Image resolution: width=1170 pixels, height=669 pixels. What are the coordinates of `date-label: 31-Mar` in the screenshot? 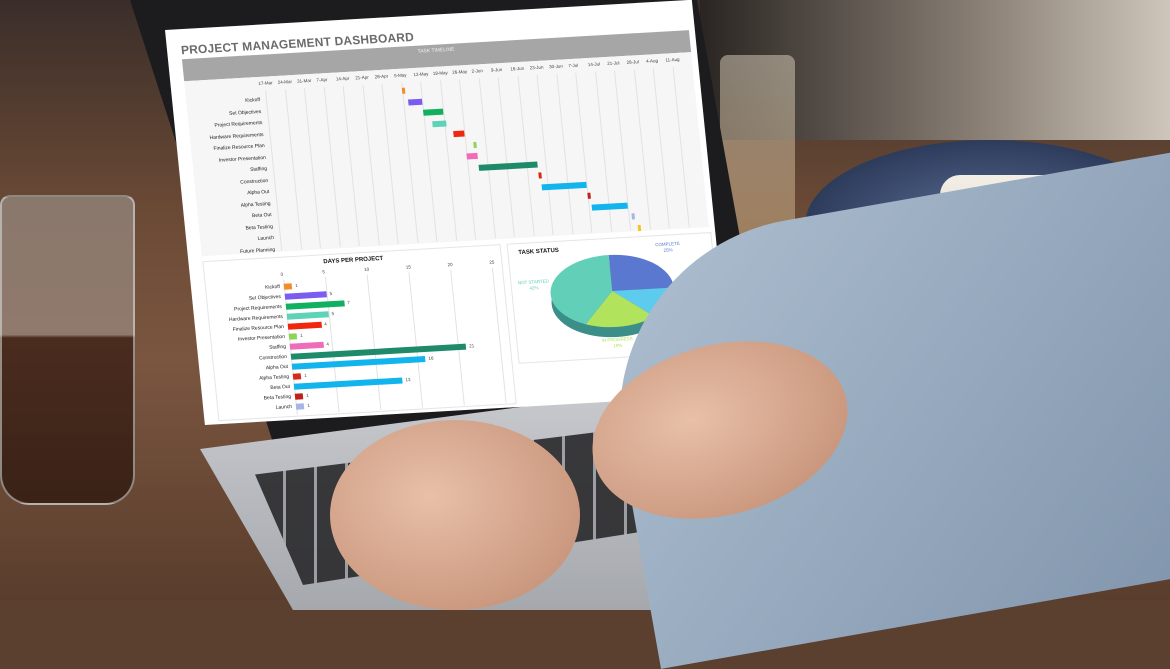 It's located at (304, 80).